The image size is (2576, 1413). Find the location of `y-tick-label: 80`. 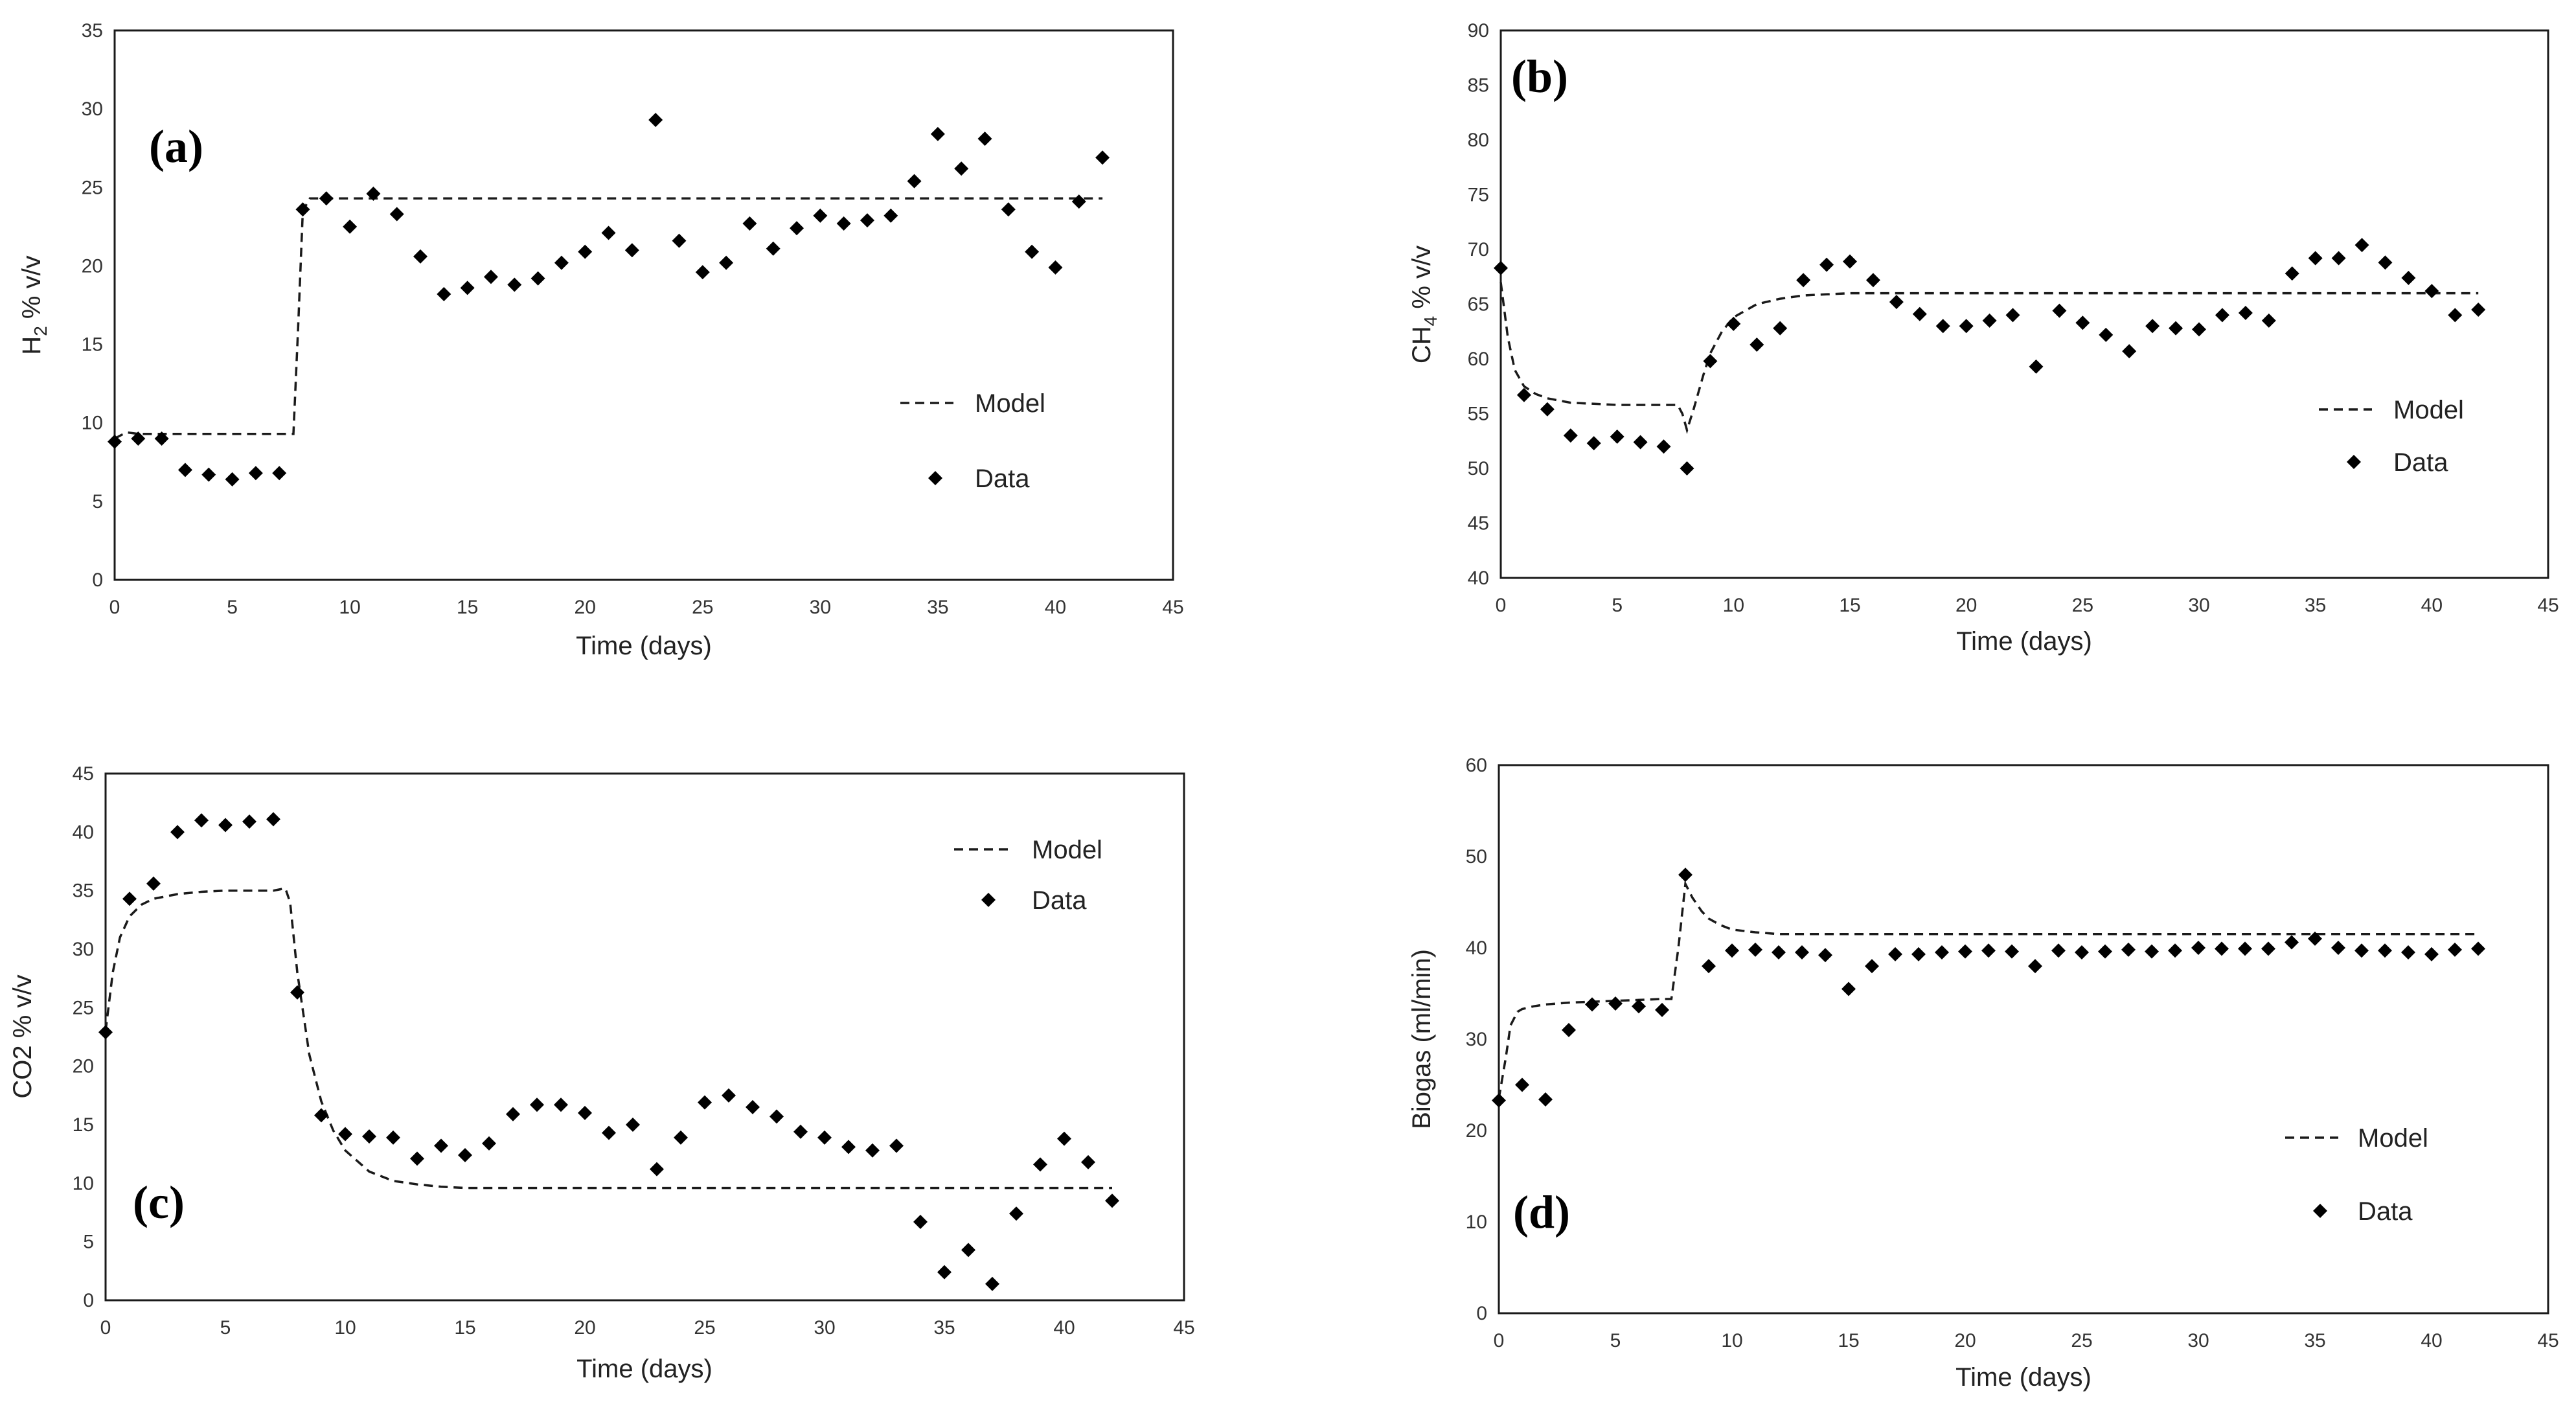

y-tick-label: 80 is located at coordinates (1479, 140).